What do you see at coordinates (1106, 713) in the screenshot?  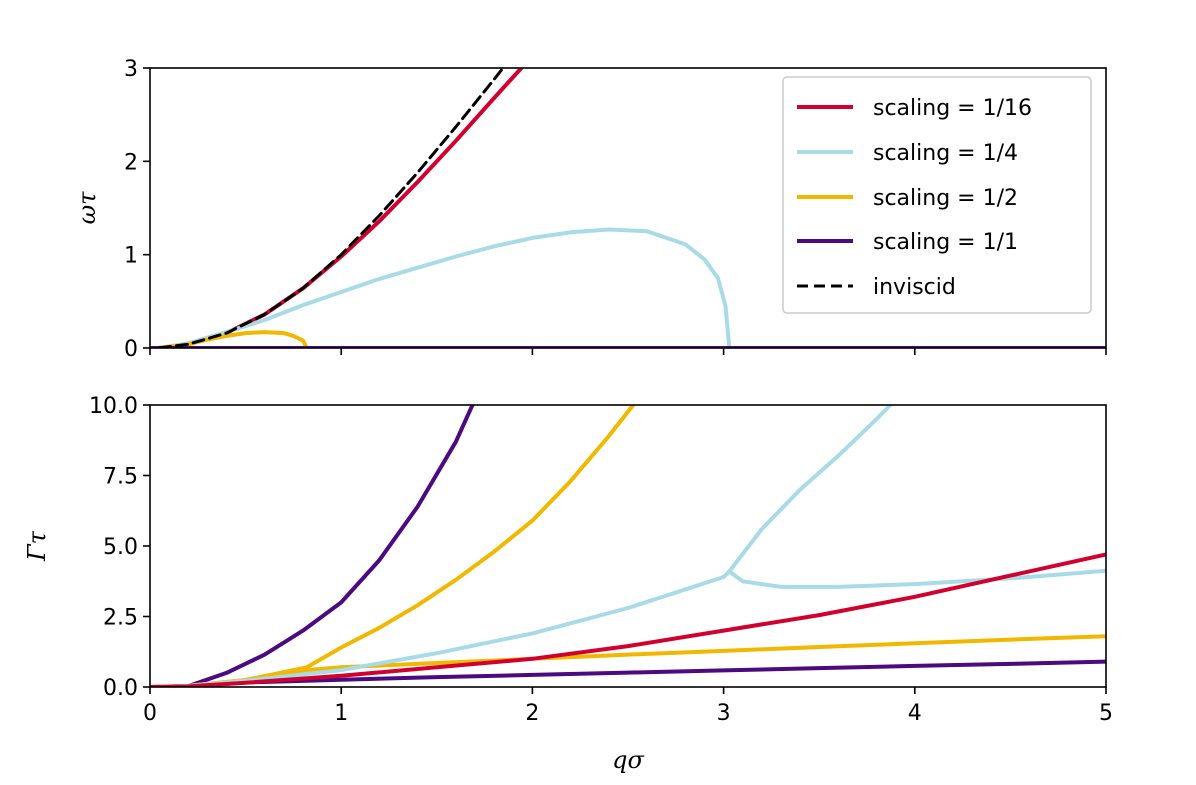 I see `x-tick-label-5: 5` at bounding box center [1106, 713].